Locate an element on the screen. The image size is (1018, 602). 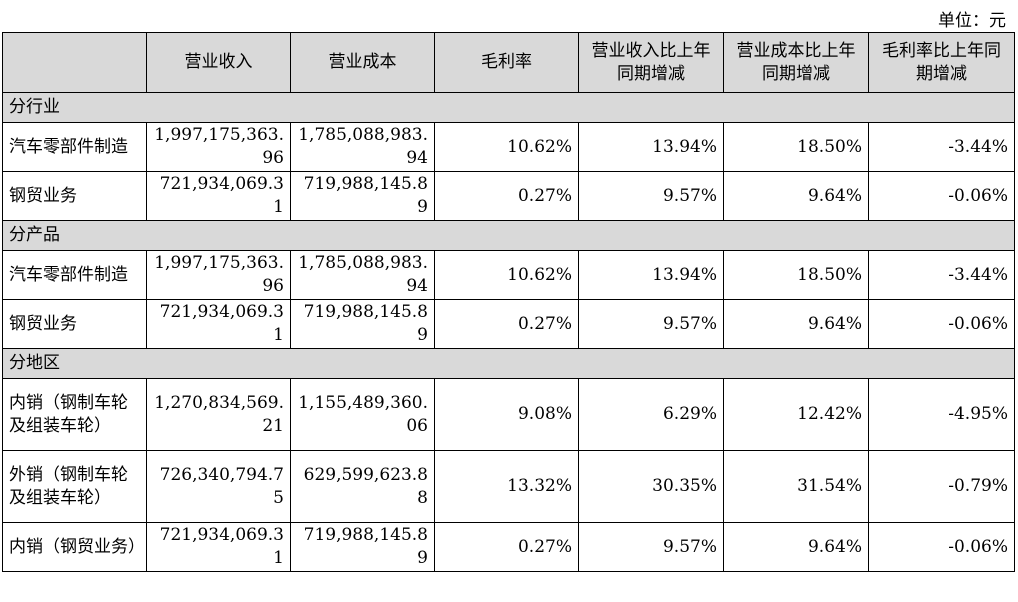
section-title: 分行业 is located at coordinates (508, 107).